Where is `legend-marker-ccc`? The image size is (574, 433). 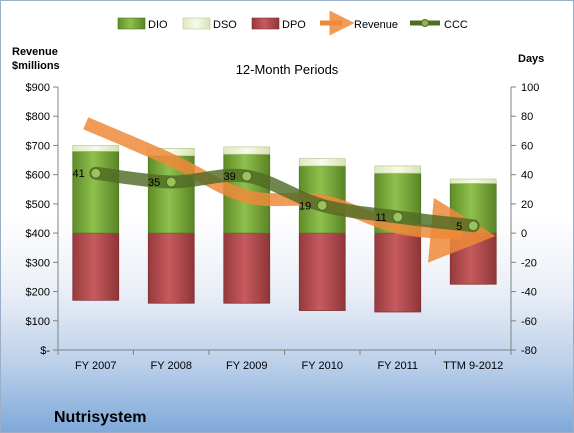
legend-marker-ccc is located at coordinates (425, 23).